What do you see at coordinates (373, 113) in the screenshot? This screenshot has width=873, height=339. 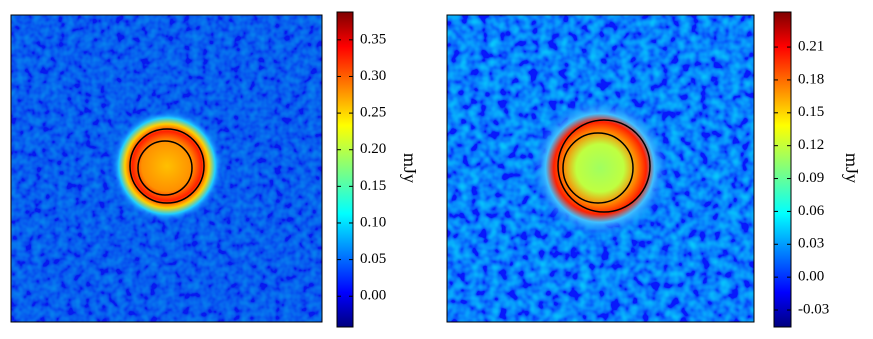 I see `colorbar-tick-label: 0.25` at bounding box center [373, 113].